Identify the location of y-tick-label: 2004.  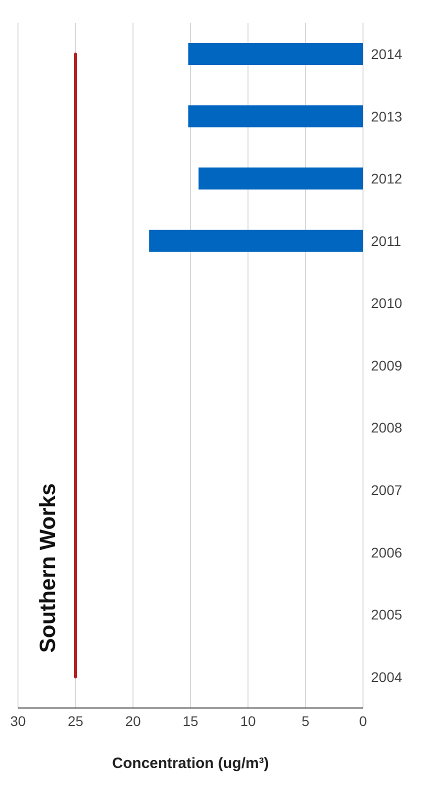
(386, 676).